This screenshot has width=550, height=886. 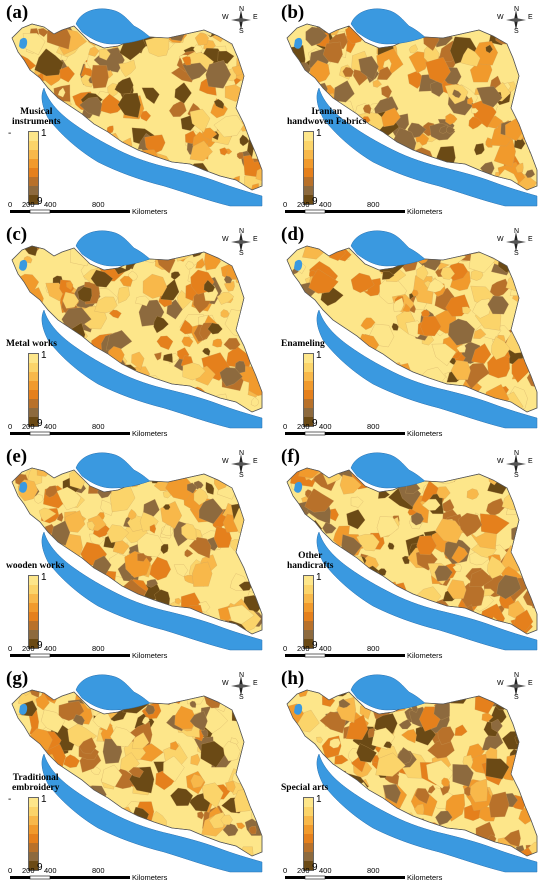 I want to click on map-panel-c: N S W E (c) Metal works 1 9 0 200 400 800 Kilometers, so click(x=137, y=332).